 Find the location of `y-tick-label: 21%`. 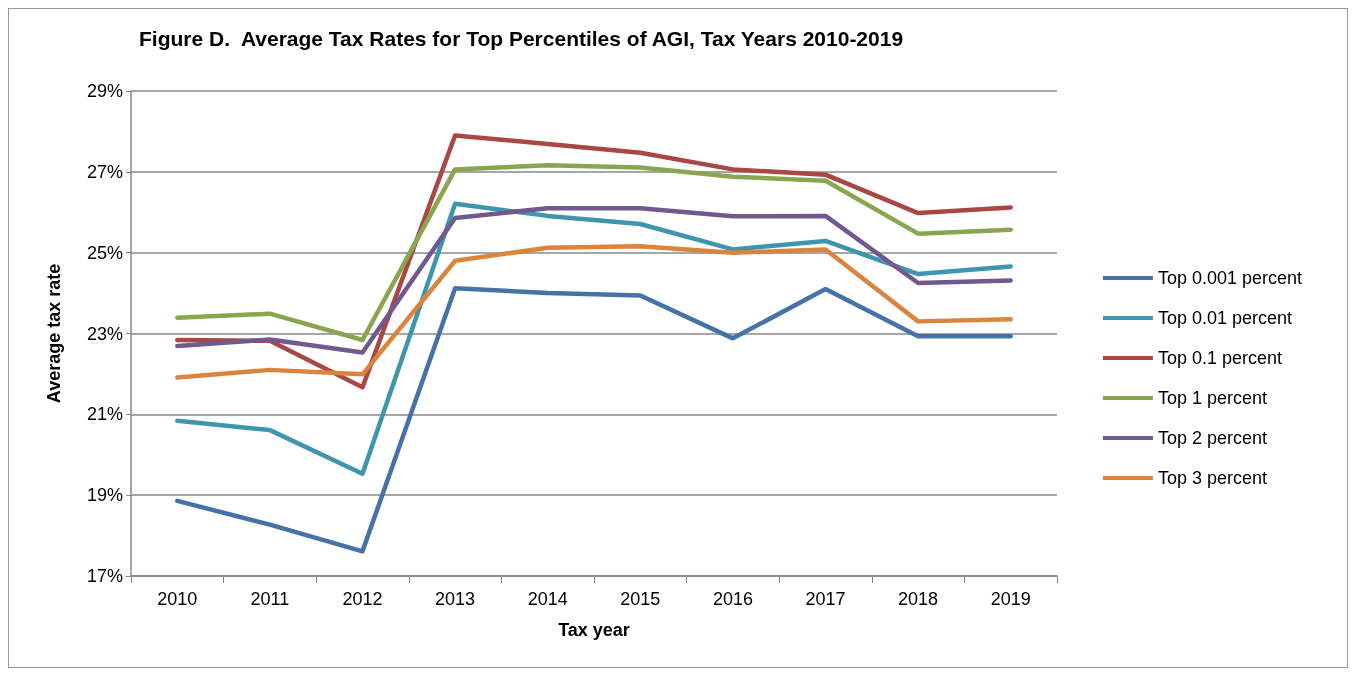

y-tick-label: 21% is located at coordinates (104, 414).